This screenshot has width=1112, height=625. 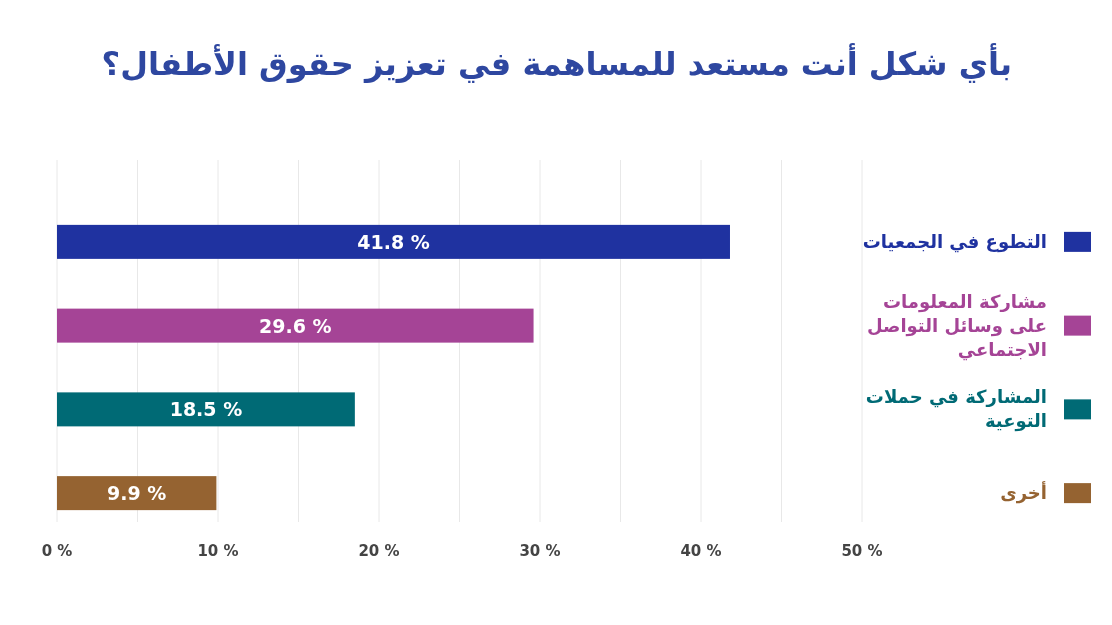 What do you see at coordinates (556, 63) in the screenshot?
I see `chart-title: بأي شكل أنت مستعد للمساهمة في تعزيز حقوق الأطفال؟` at bounding box center [556, 63].